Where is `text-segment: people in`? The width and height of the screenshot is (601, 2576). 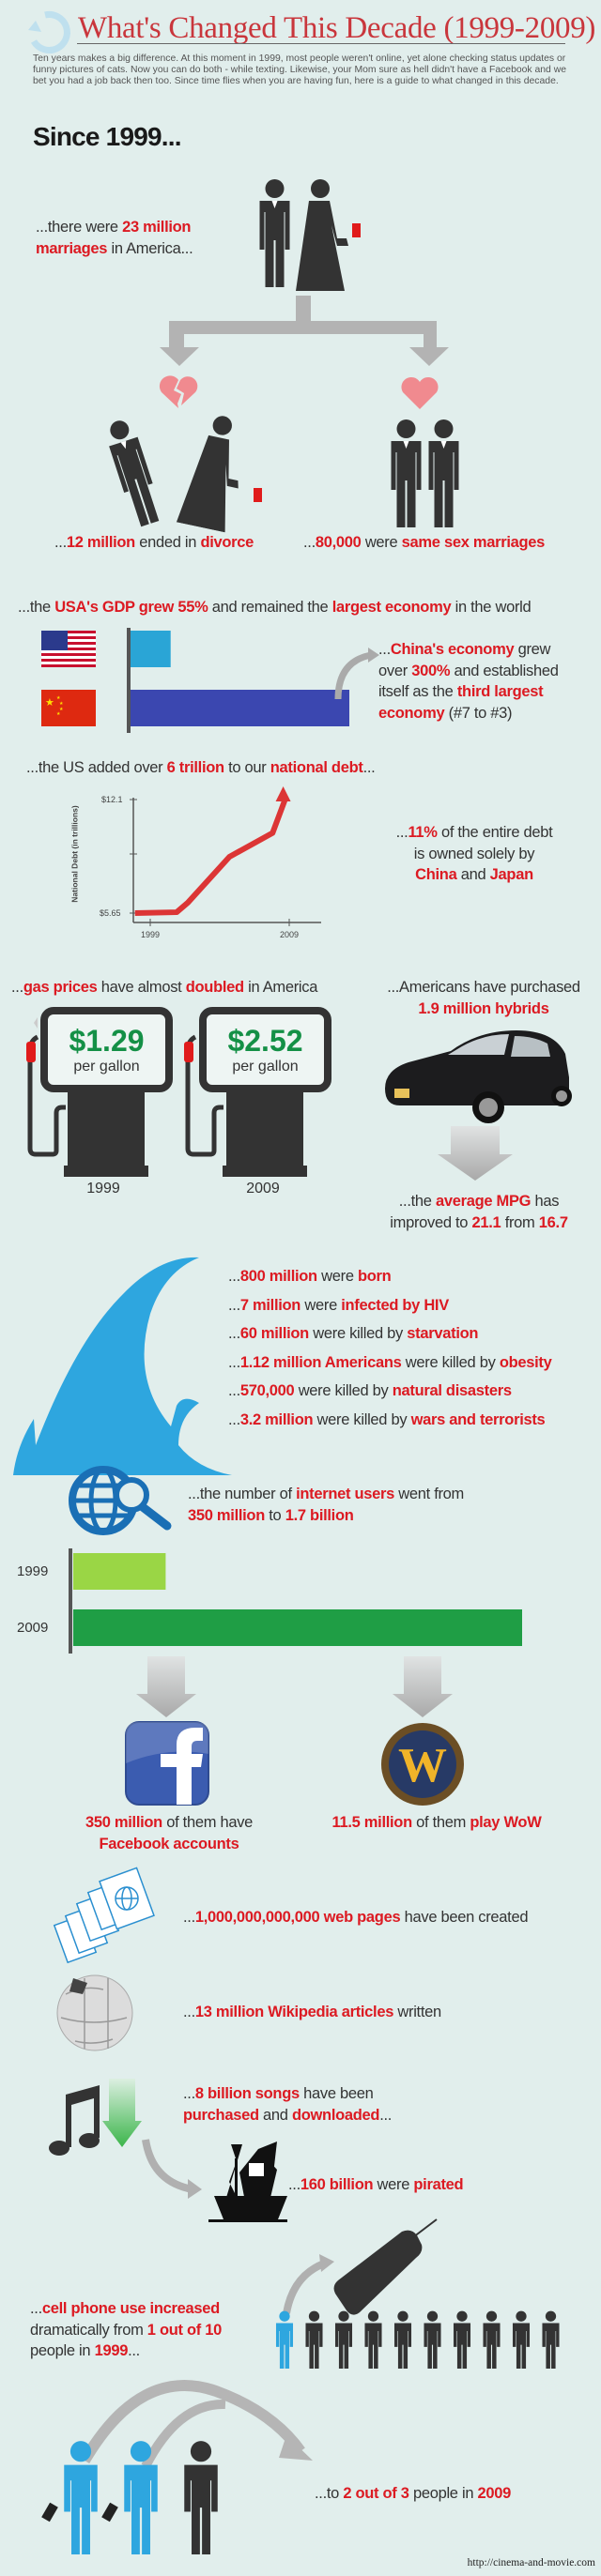 text-segment: people in is located at coordinates (443, 2493).